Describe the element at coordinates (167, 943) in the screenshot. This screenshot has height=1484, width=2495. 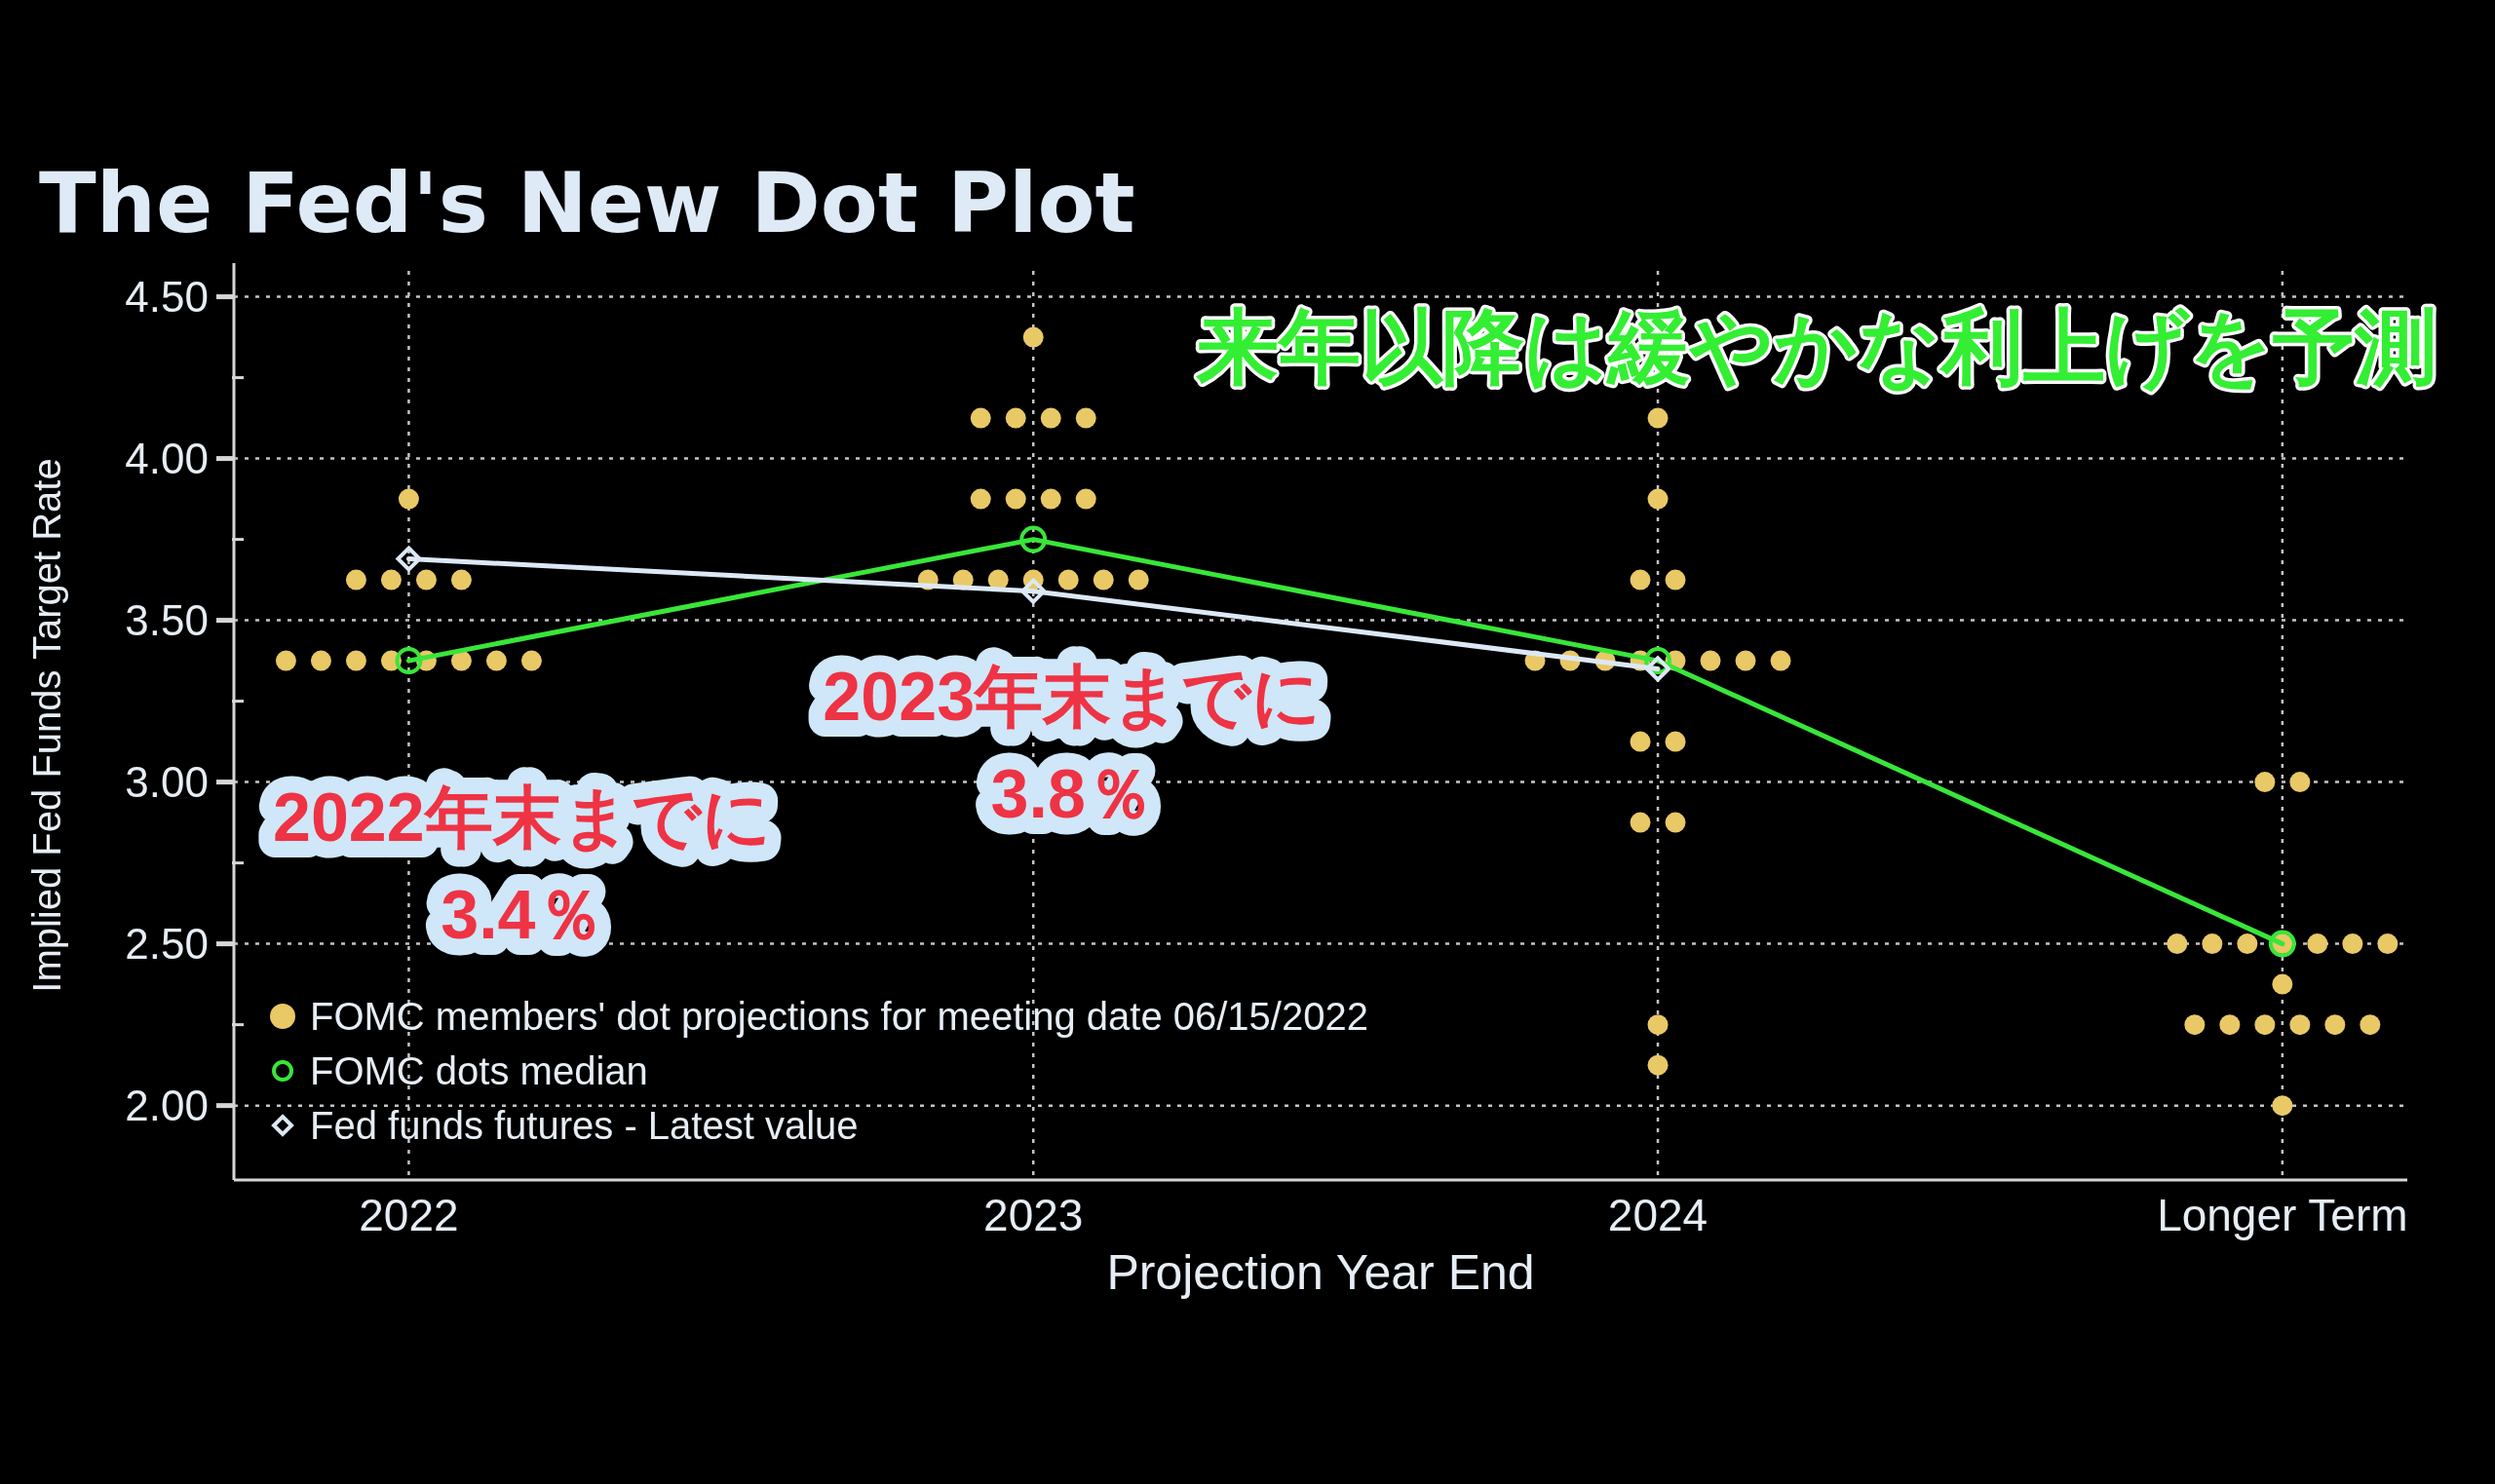
I see `y-tick-label: 2.50` at that location.